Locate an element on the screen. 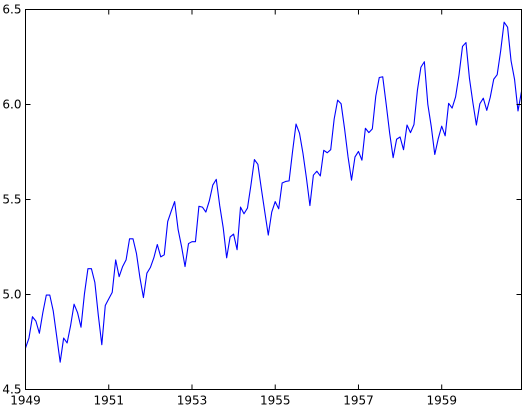  y-tick-label-3: 6.0 is located at coordinates (11, 105).